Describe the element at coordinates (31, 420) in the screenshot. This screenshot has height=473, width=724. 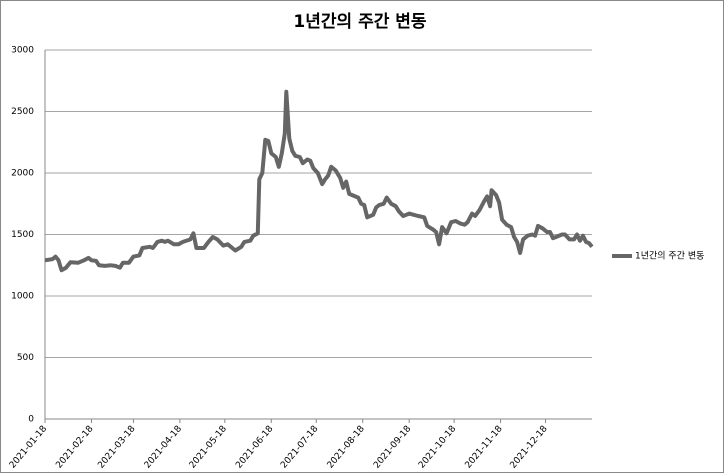
I see `y-tick-label: 0` at that location.